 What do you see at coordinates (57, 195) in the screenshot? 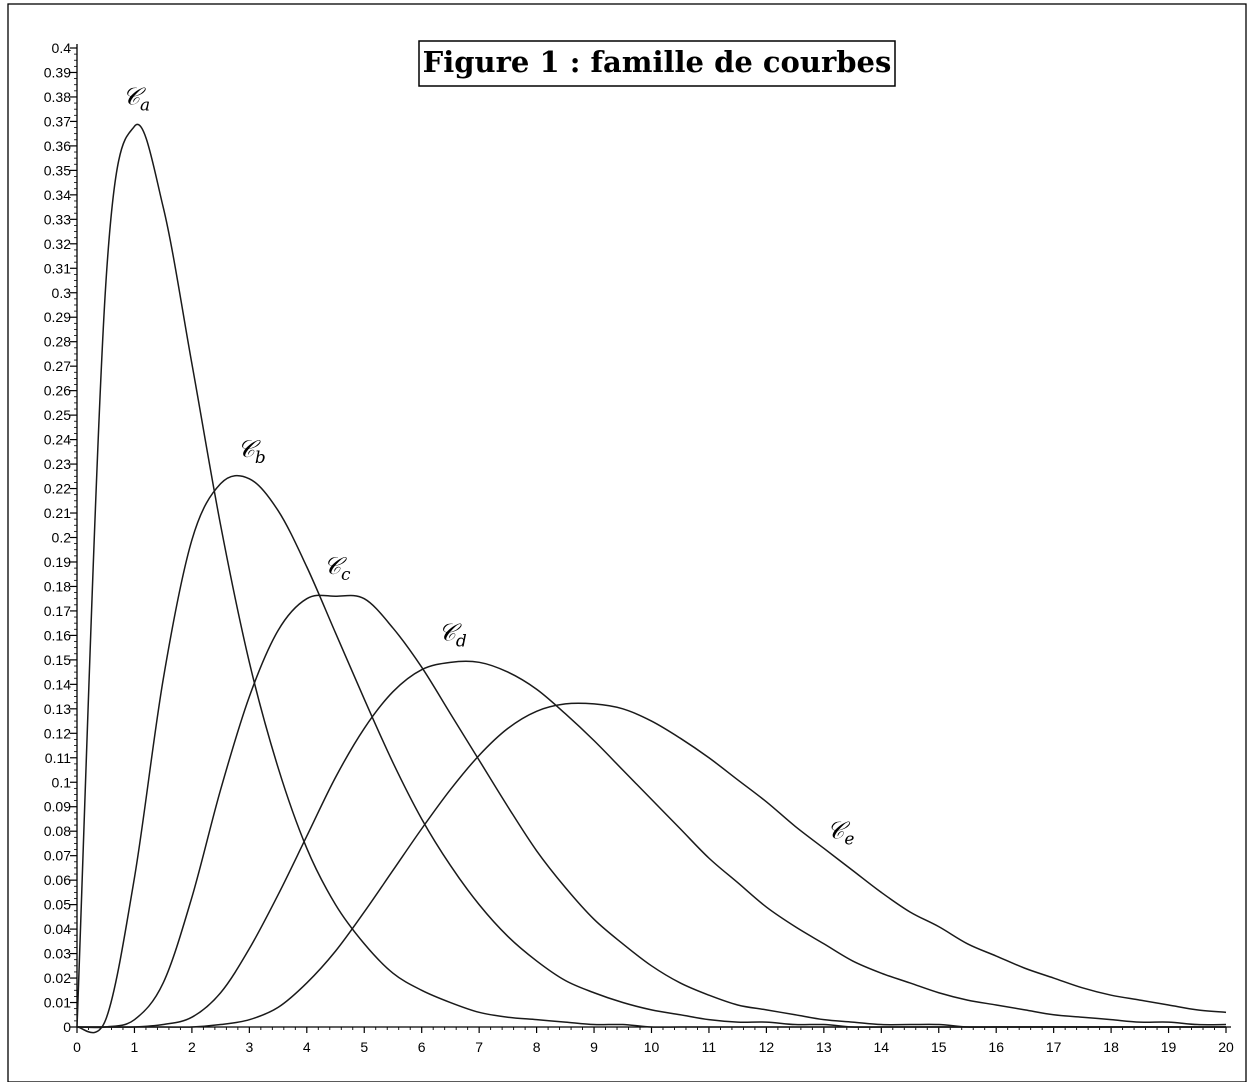
I see `y-tick-label: 0.34` at bounding box center [57, 195].